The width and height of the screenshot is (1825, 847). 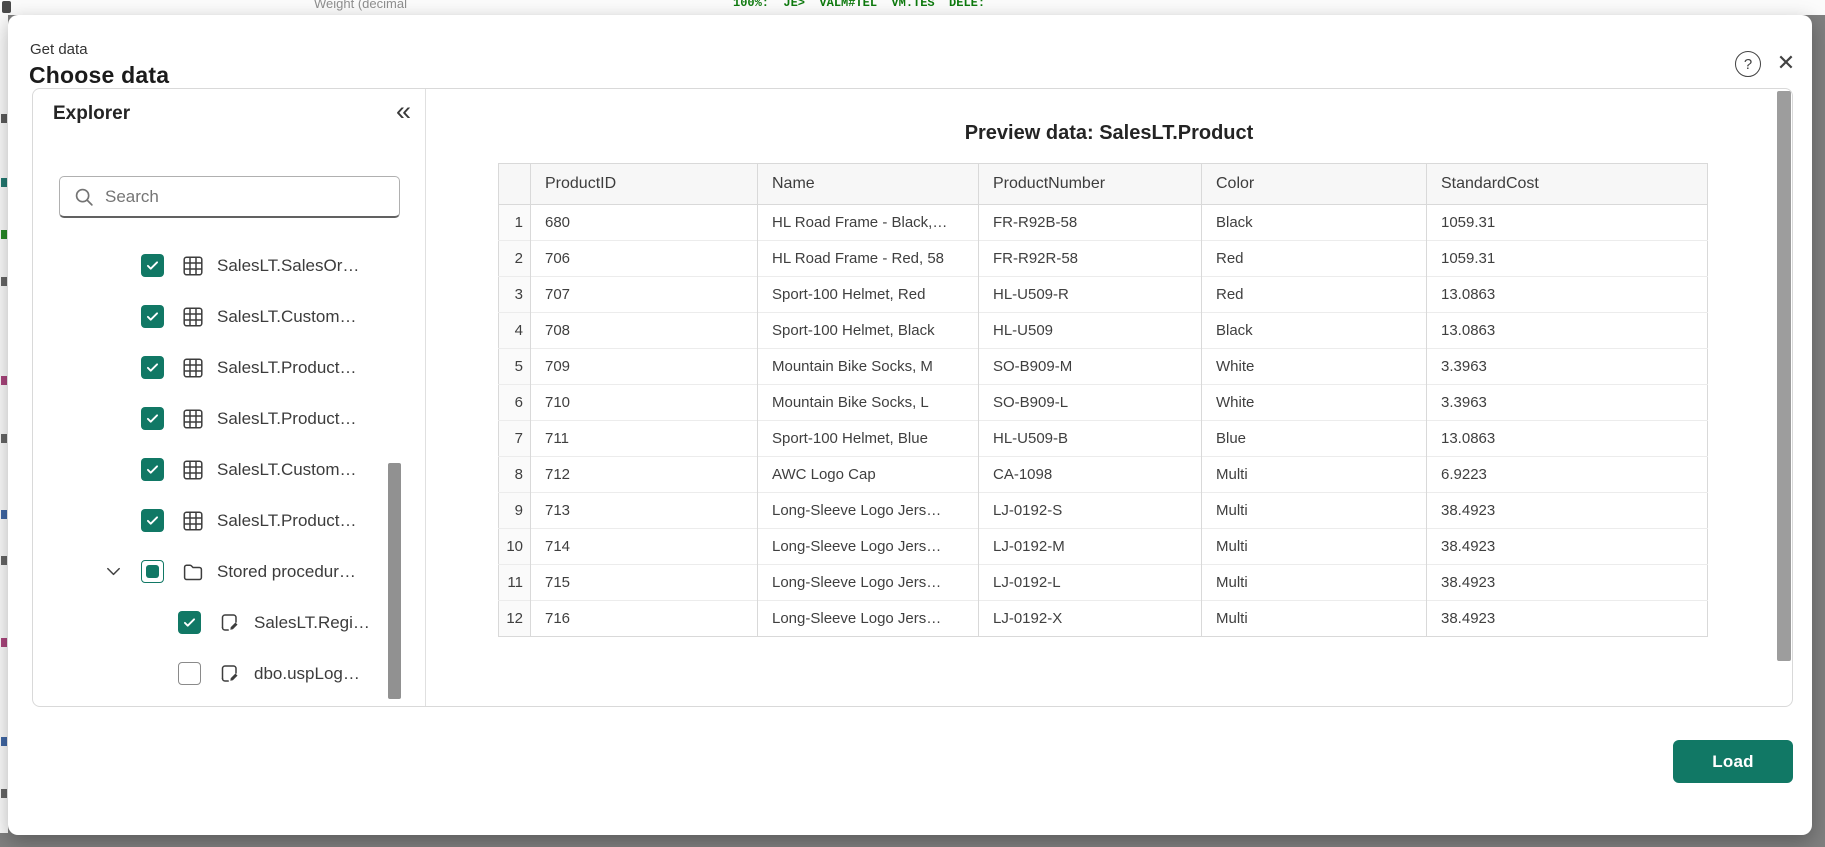 I want to click on row-number-cell: 4, so click(x=514, y=330).